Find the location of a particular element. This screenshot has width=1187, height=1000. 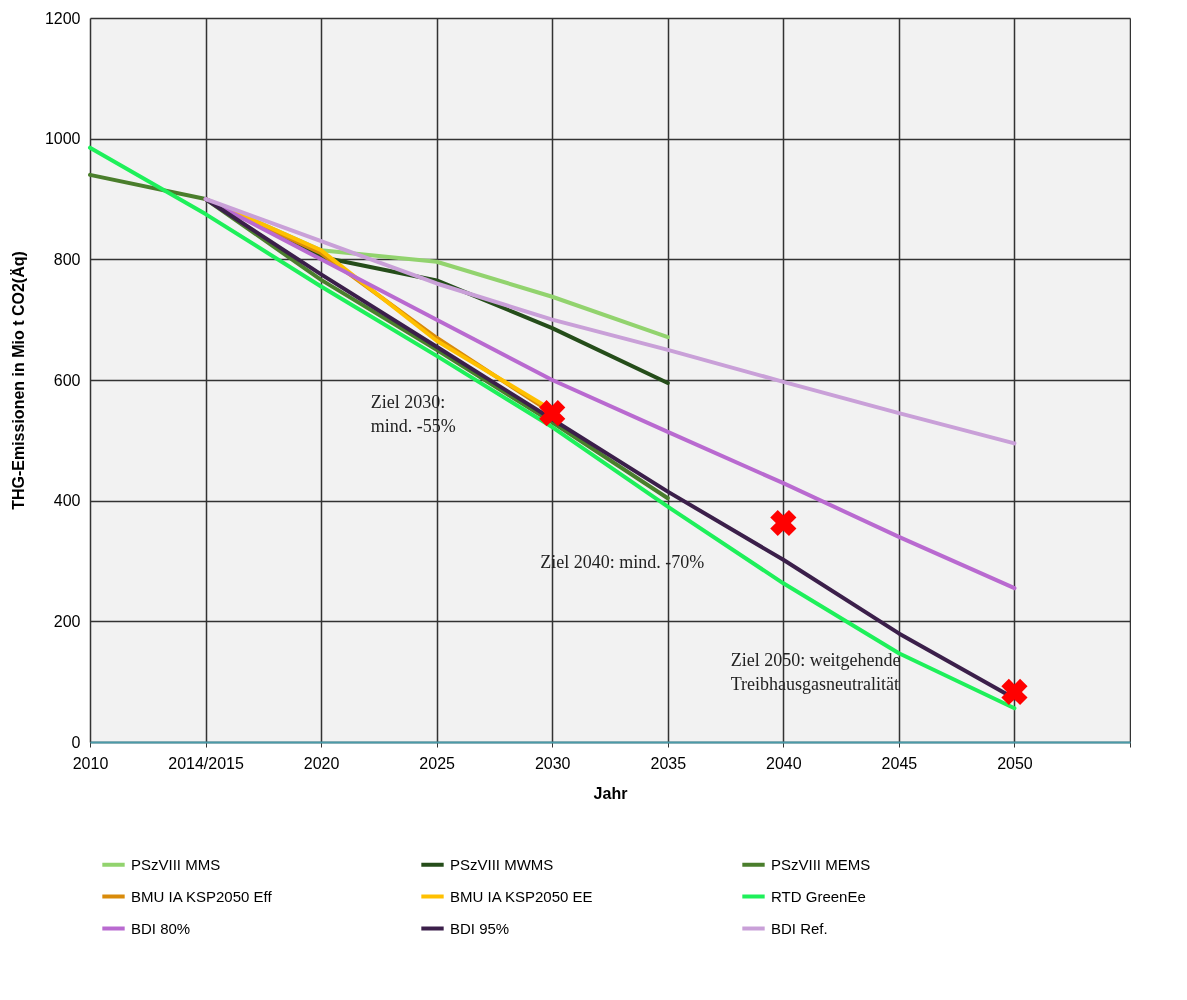

y-tick-label: 400 is located at coordinates (67, 501).